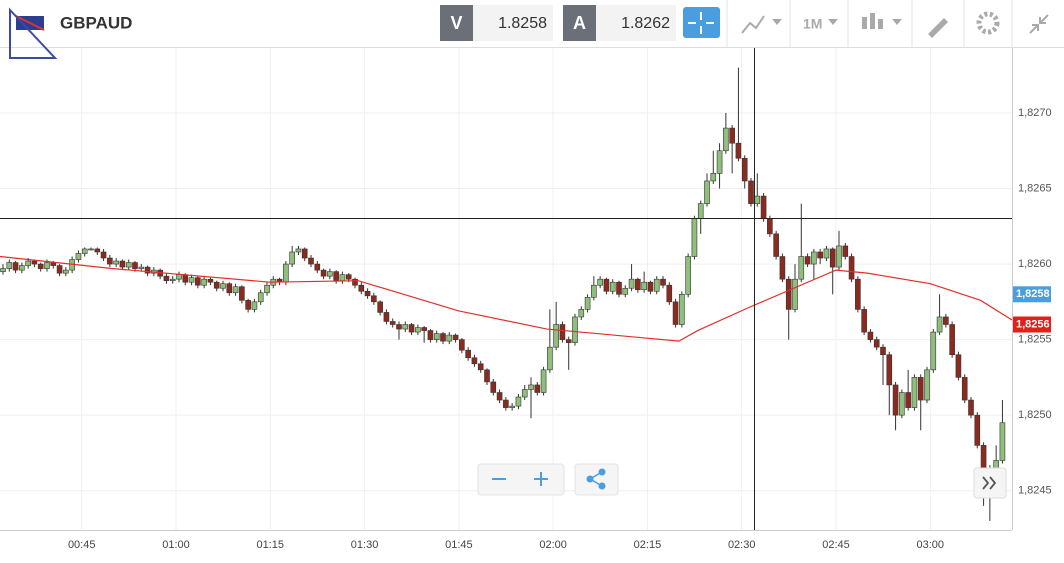 The width and height of the screenshot is (1064, 563). Describe the element at coordinates (541, 479) in the screenshot. I see `zoom-in` at that location.